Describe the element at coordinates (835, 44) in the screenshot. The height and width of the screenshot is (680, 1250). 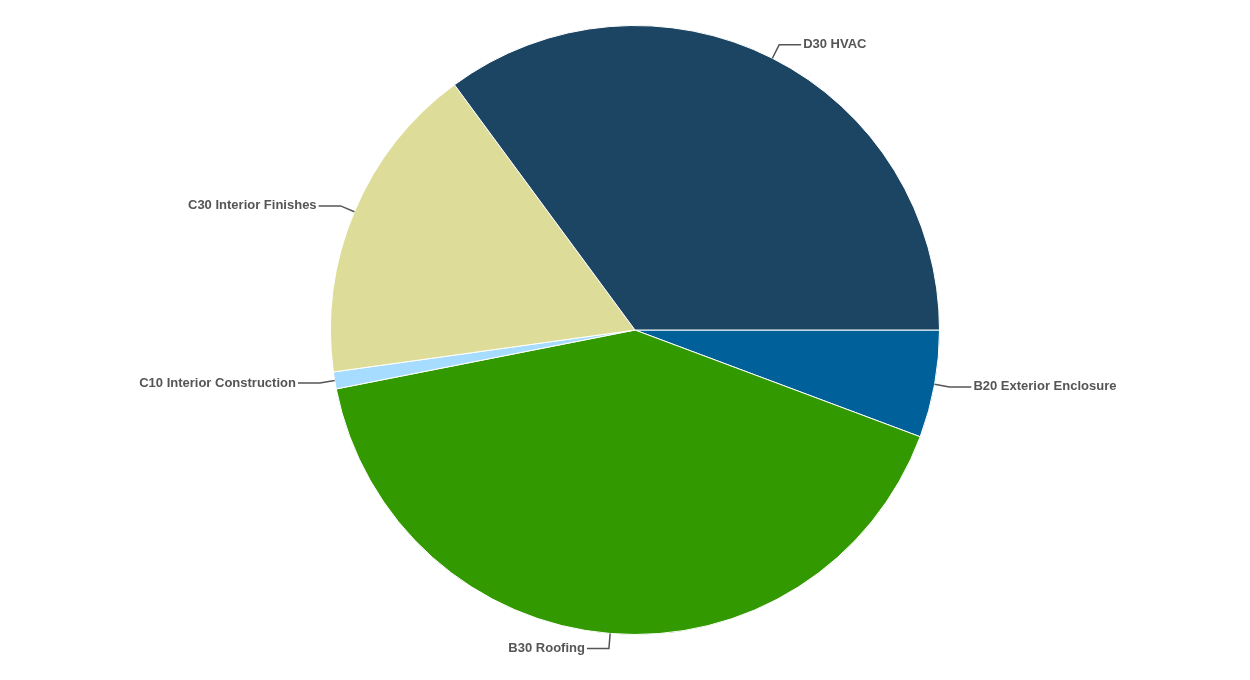
I see `slice-label: D30 HVAC` at that location.